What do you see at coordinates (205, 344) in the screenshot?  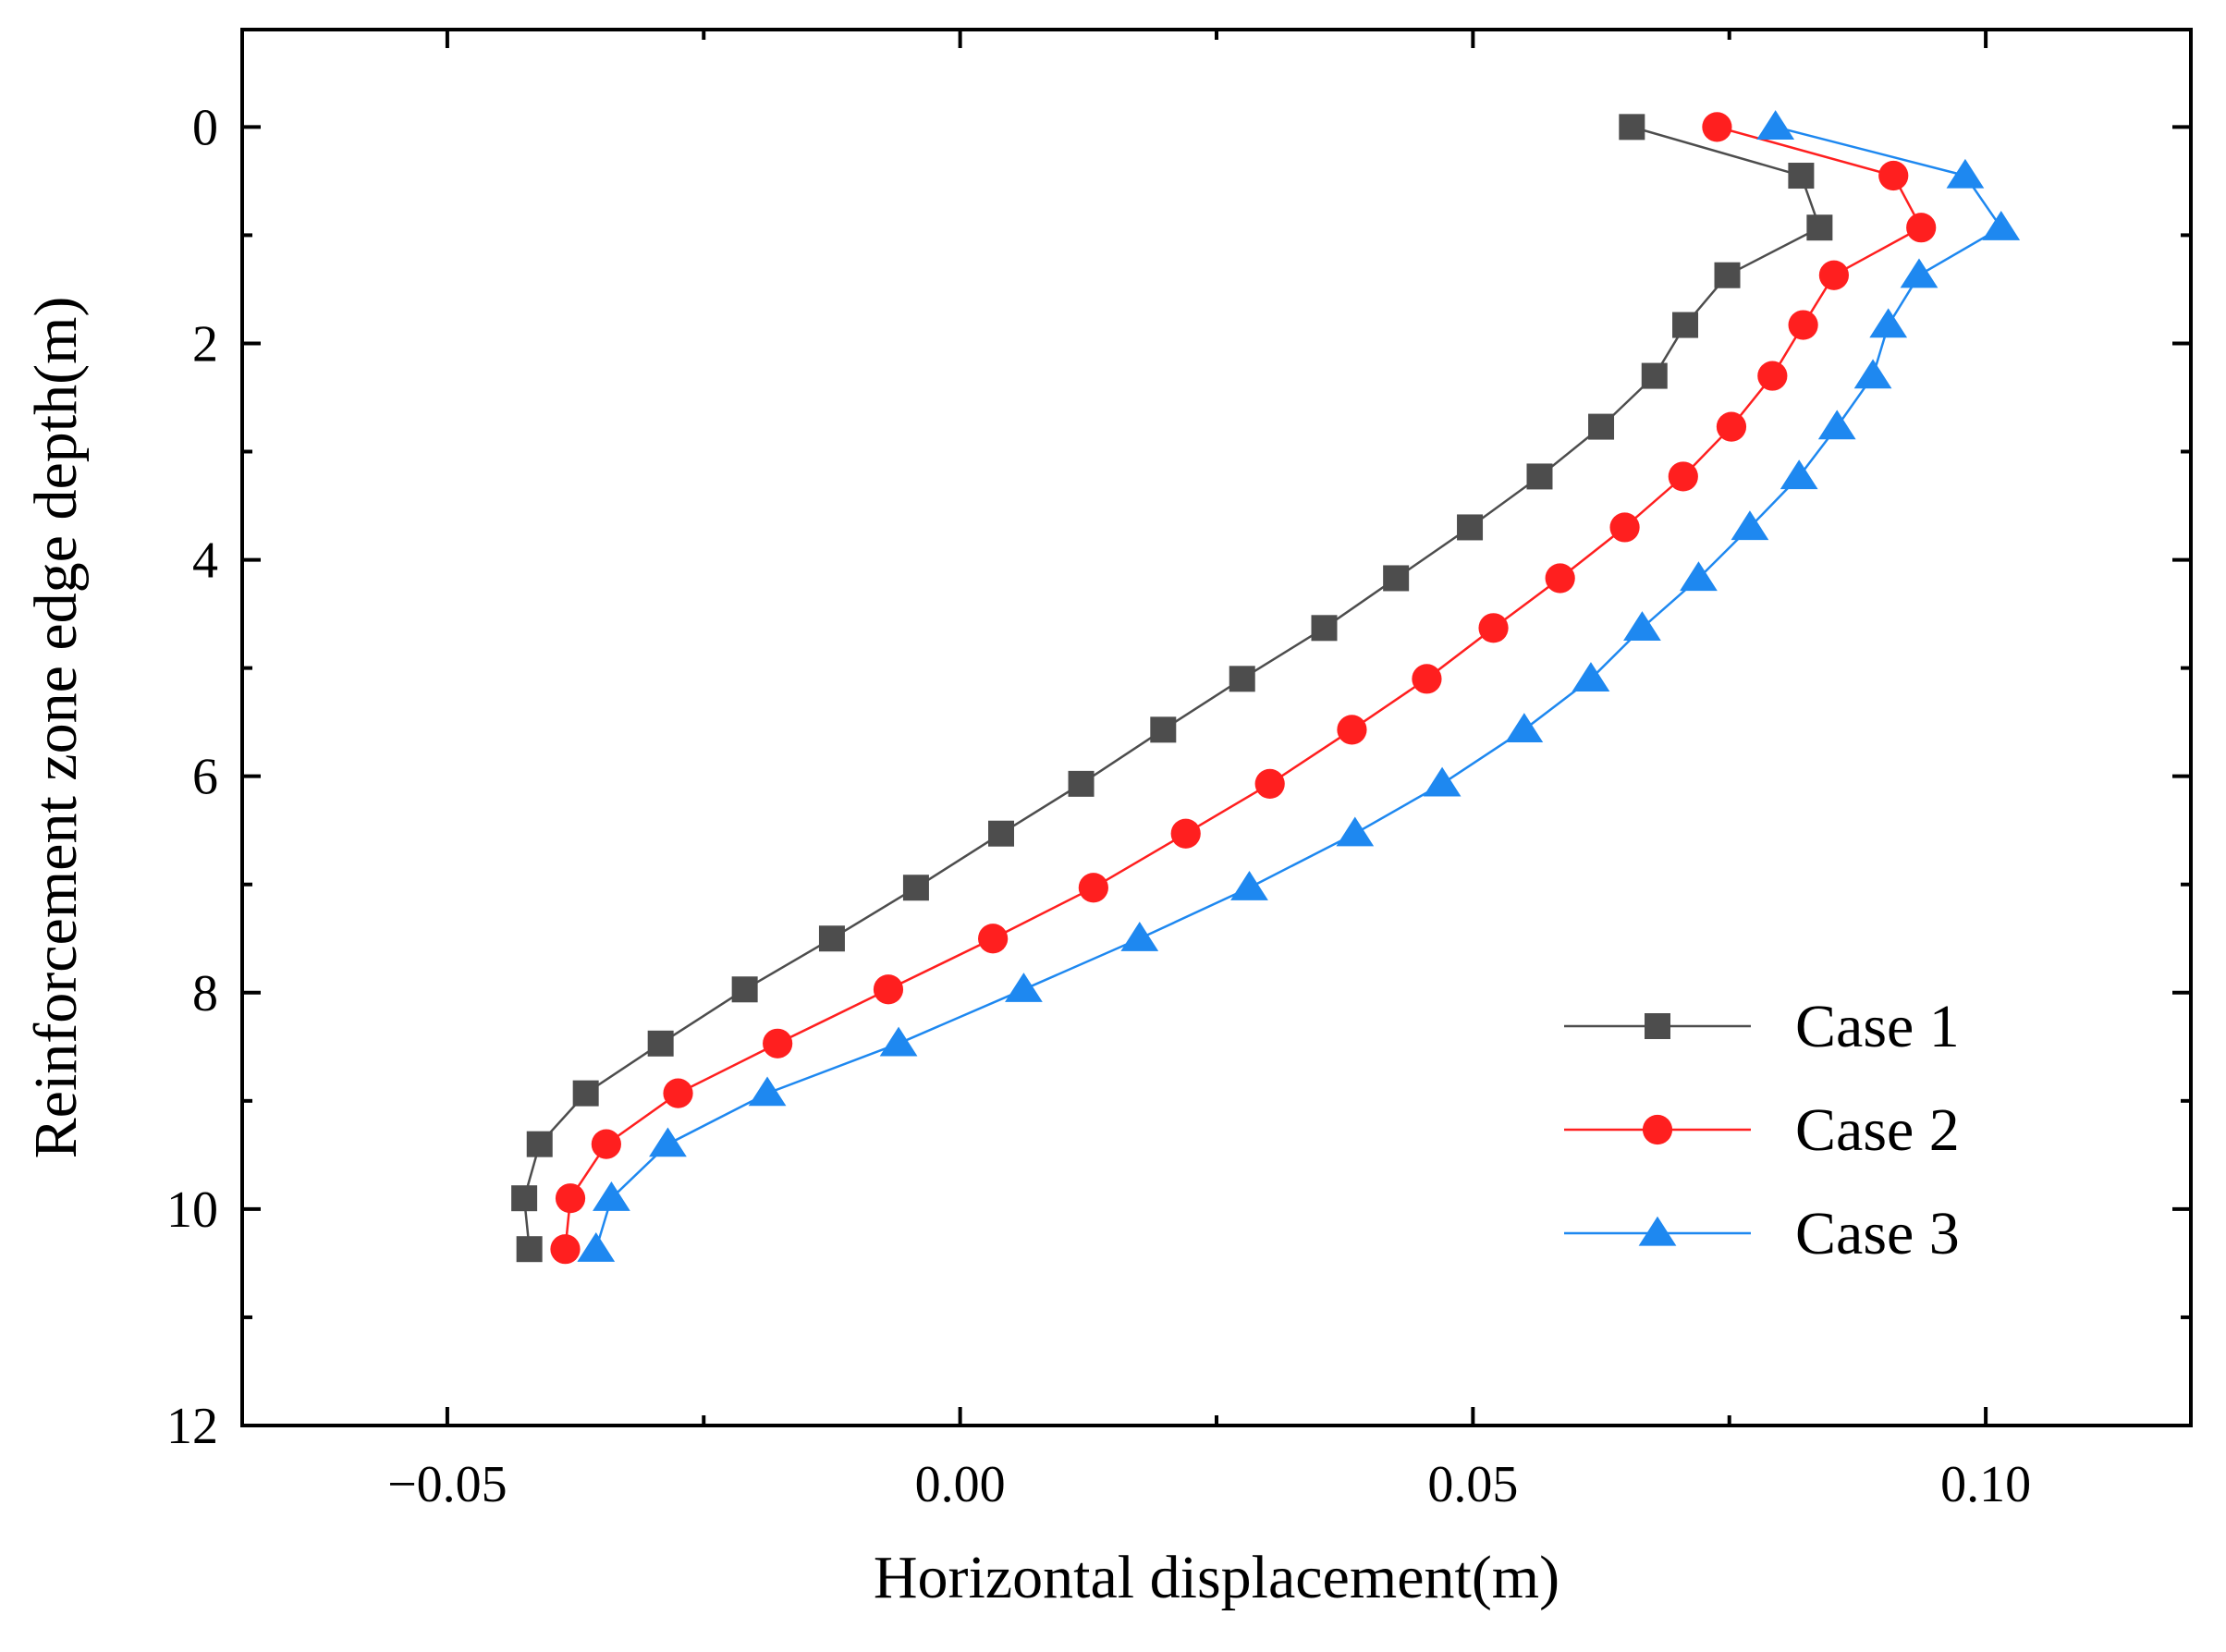 I see `y-tick-label: 2` at bounding box center [205, 344].